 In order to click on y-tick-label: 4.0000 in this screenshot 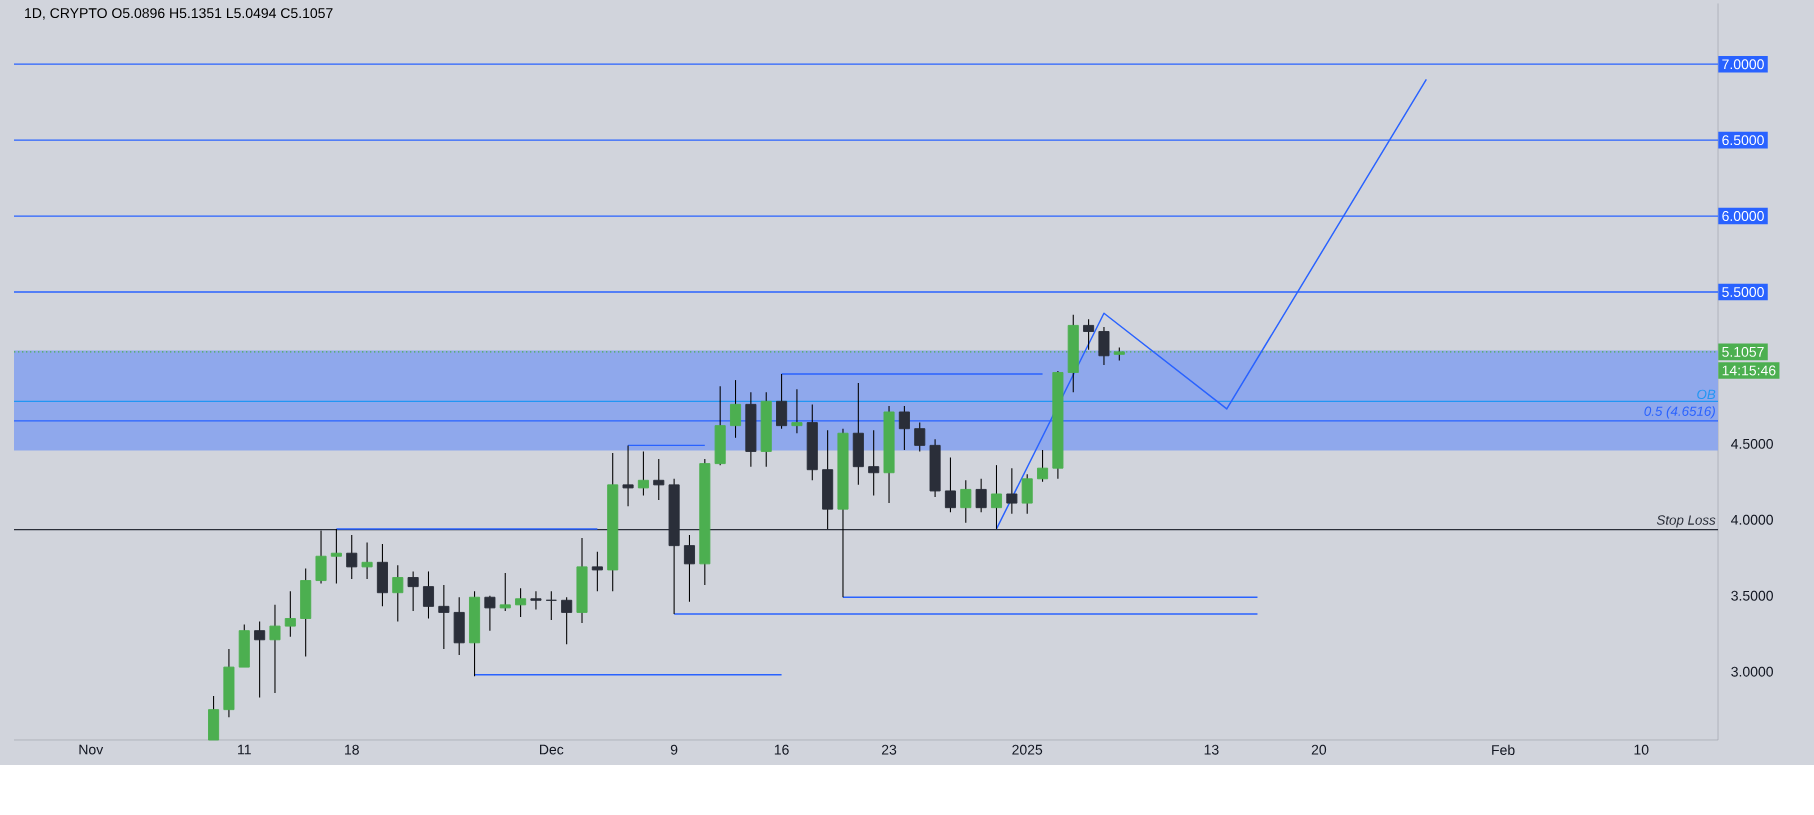, I will do `click(1752, 519)`.